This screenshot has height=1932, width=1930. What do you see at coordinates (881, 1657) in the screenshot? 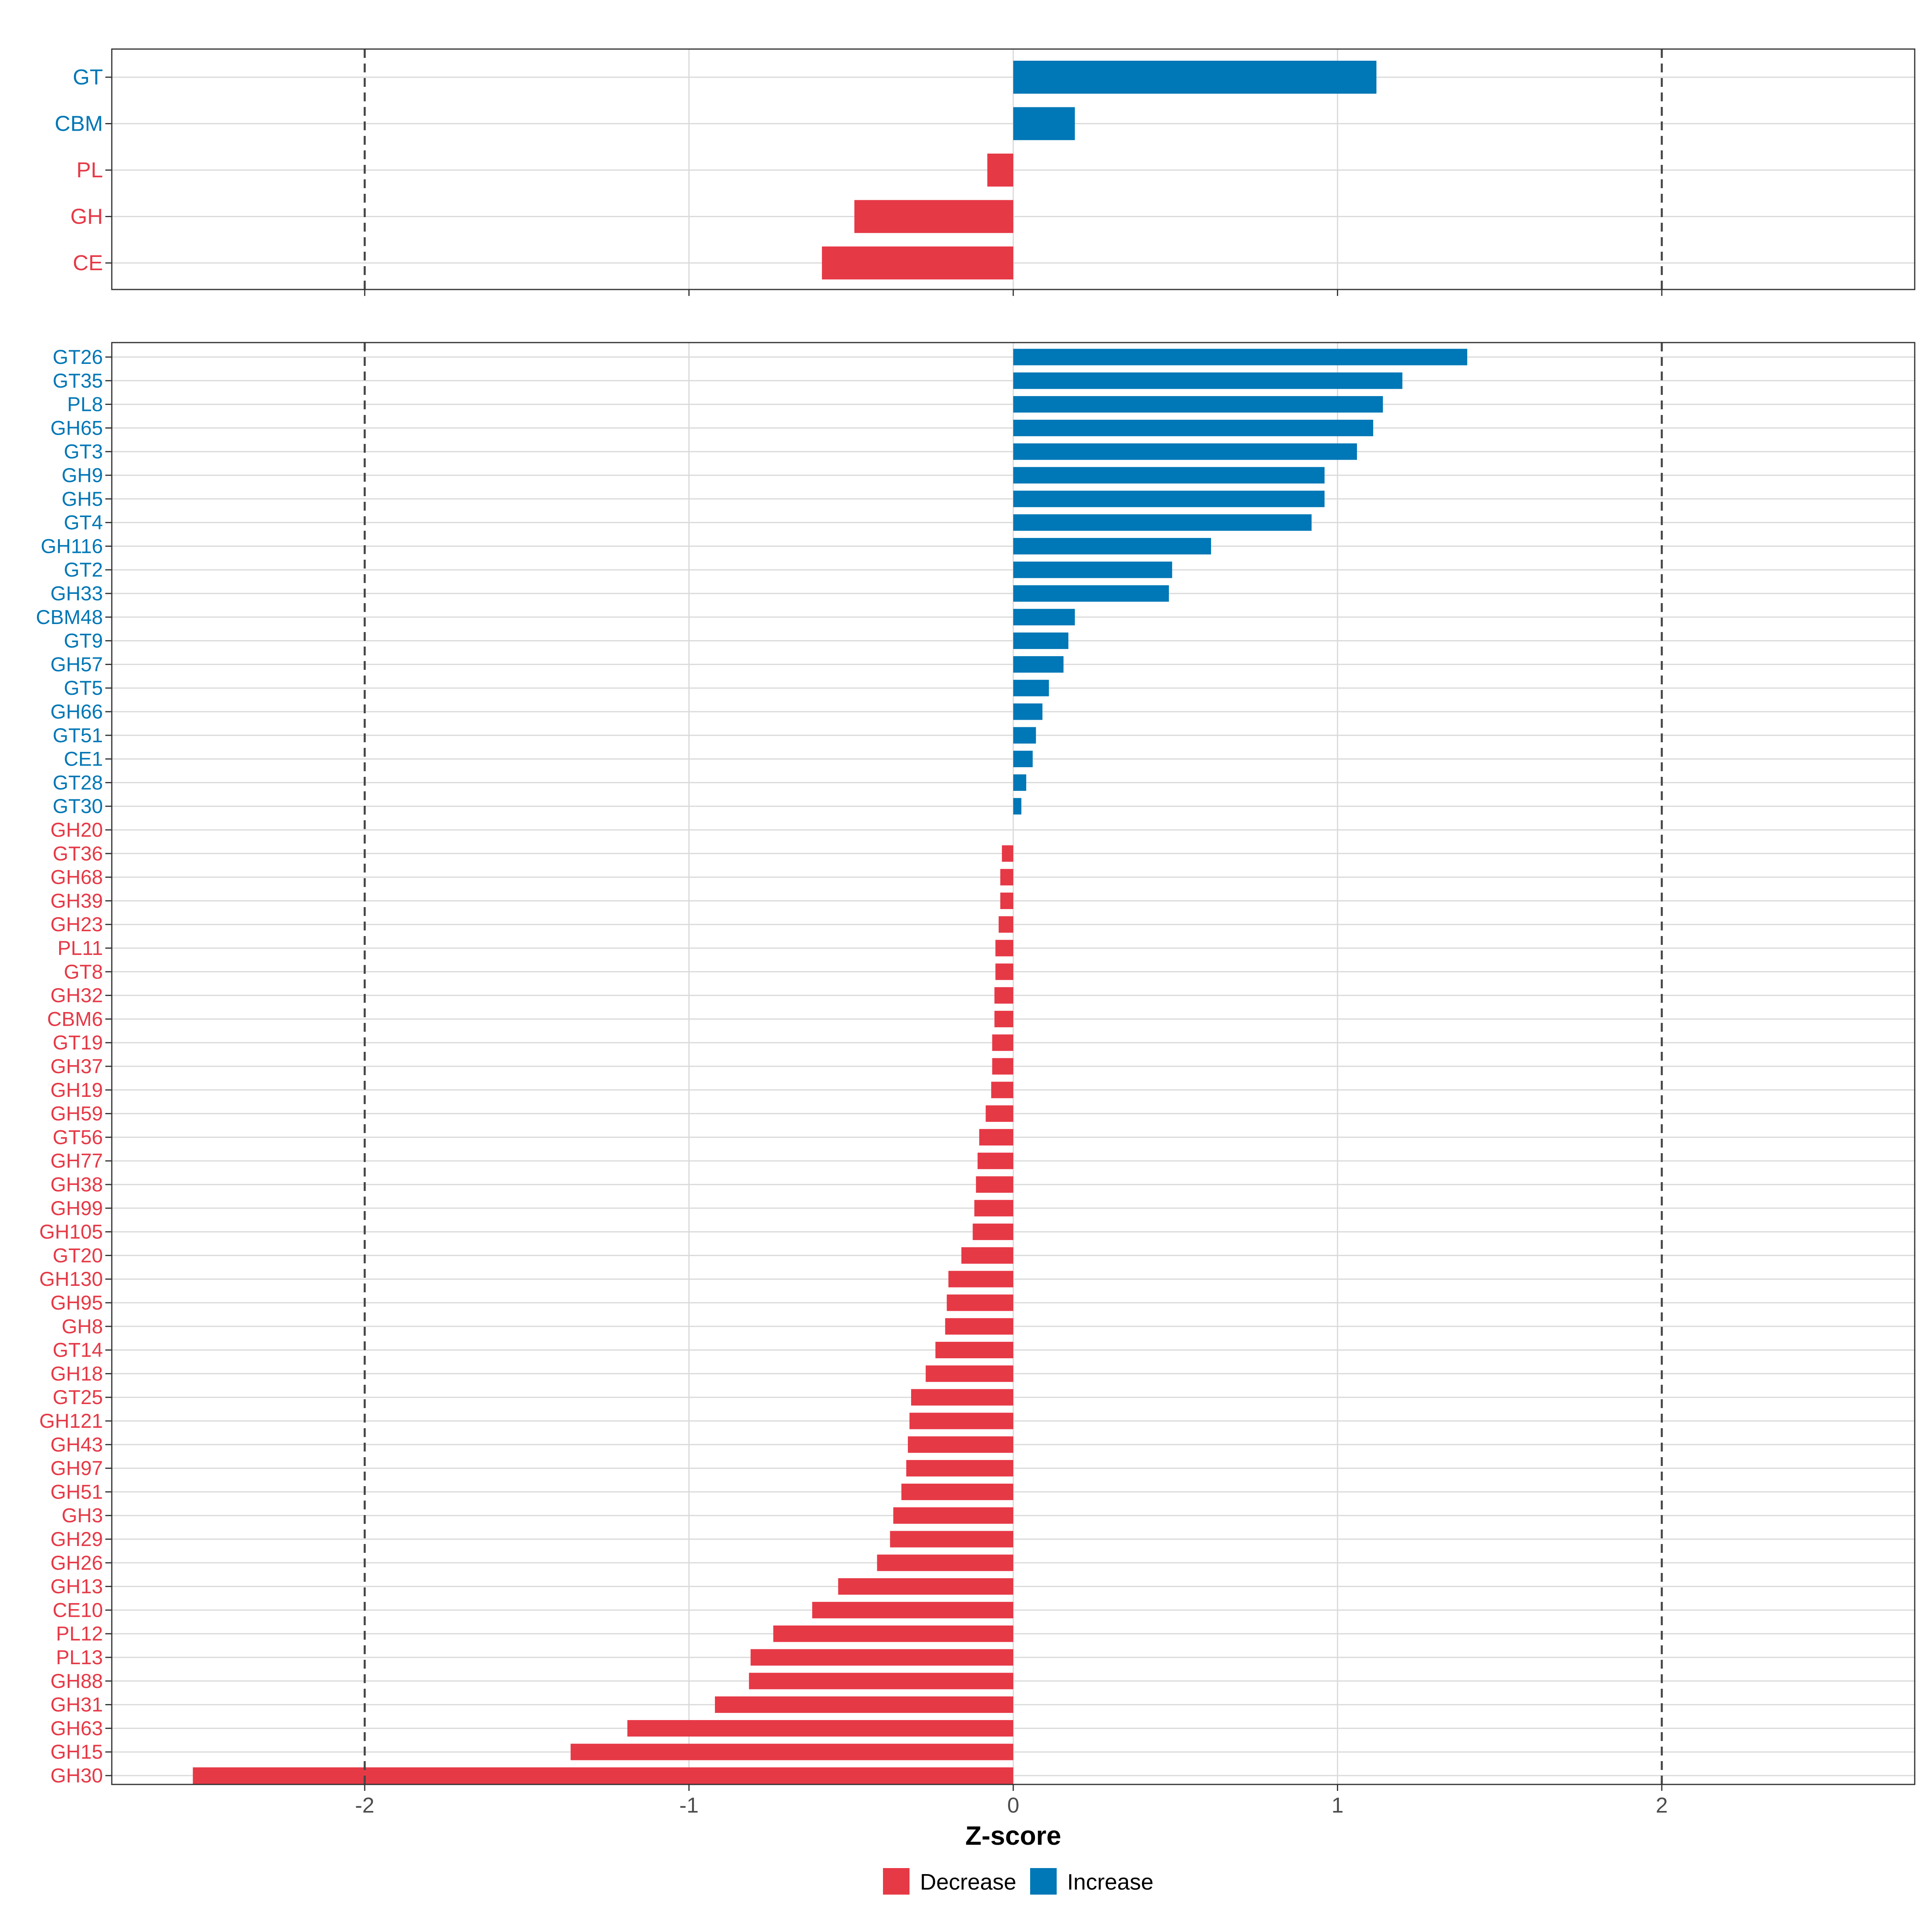
I see `bottom-panel-bar-PL13` at bounding box center [881, 1657].